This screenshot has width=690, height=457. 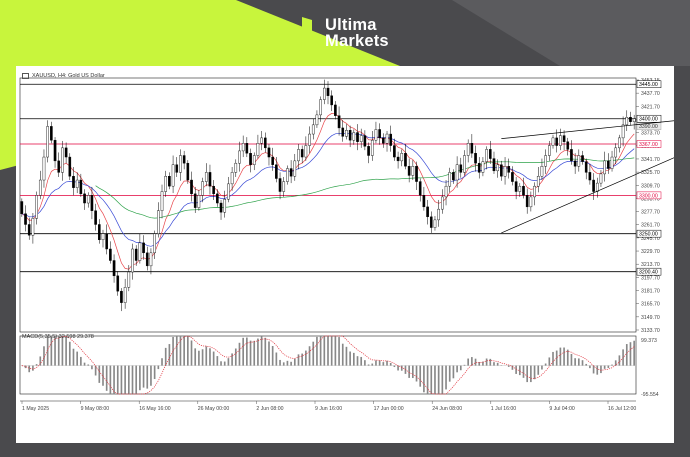 What do you see at coordinates (357, 41) in the screenshot?
I see `brand-name-line2: Markets` at bounding box center [357, 41].